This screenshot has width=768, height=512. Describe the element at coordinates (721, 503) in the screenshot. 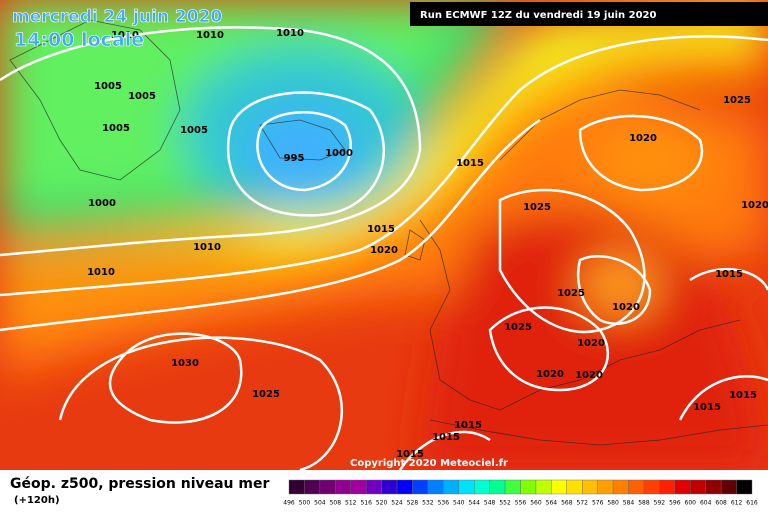

I see `scale-label: 608` at that location.